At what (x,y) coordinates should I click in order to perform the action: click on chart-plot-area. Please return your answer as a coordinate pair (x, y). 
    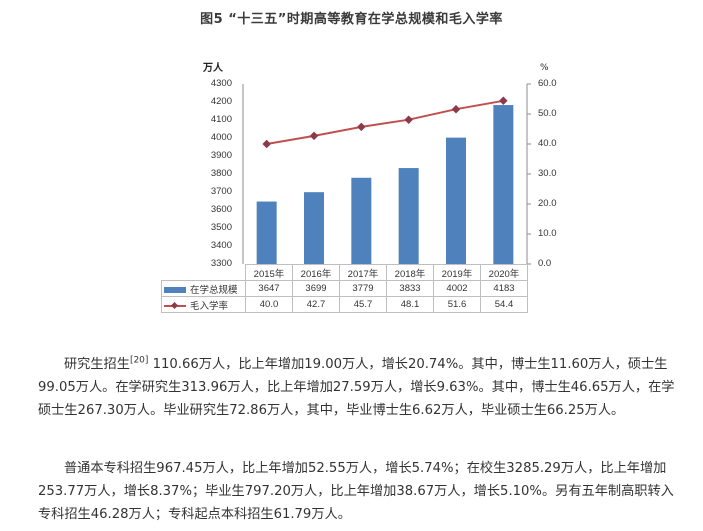
    Looking at the image, I should click on (386, 174).